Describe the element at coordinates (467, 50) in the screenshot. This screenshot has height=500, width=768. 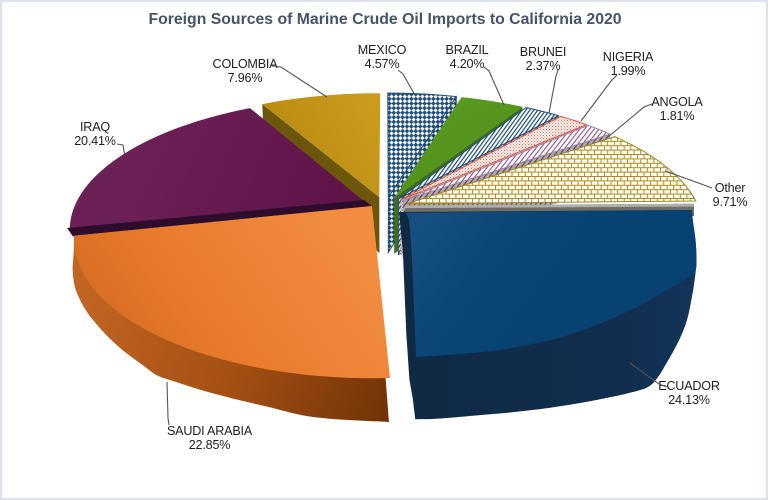
I see `svg-text: BRAZIL` at that location.